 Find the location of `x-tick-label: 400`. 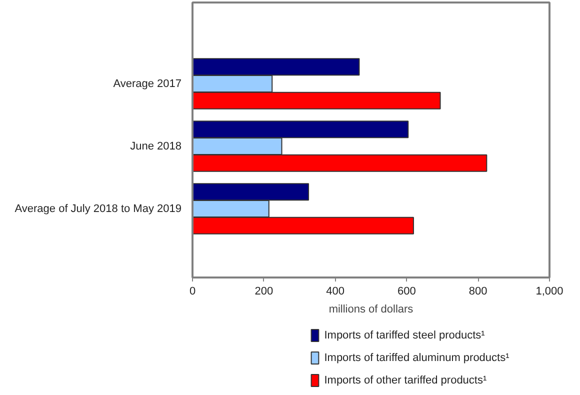

x-tick-label: 400 is located at coordinates (335, 292).